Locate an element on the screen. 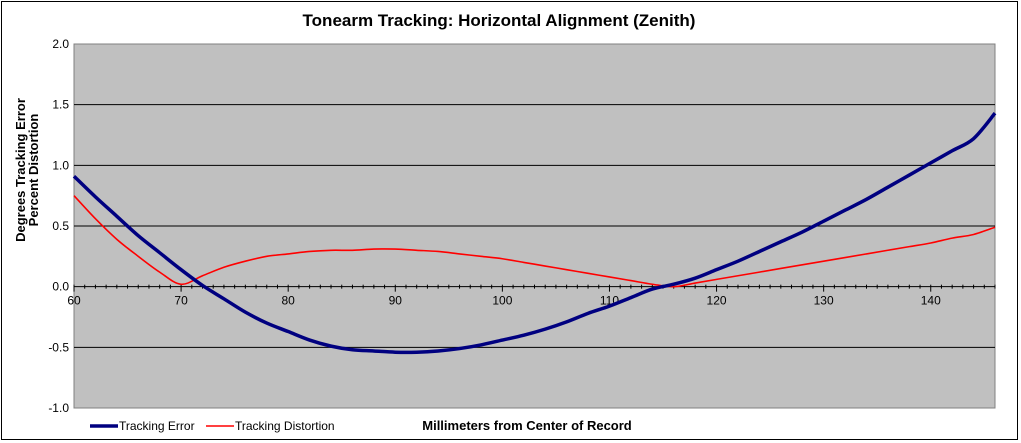  y-tick-label: 1.5 is located at coordinates (60, 105).